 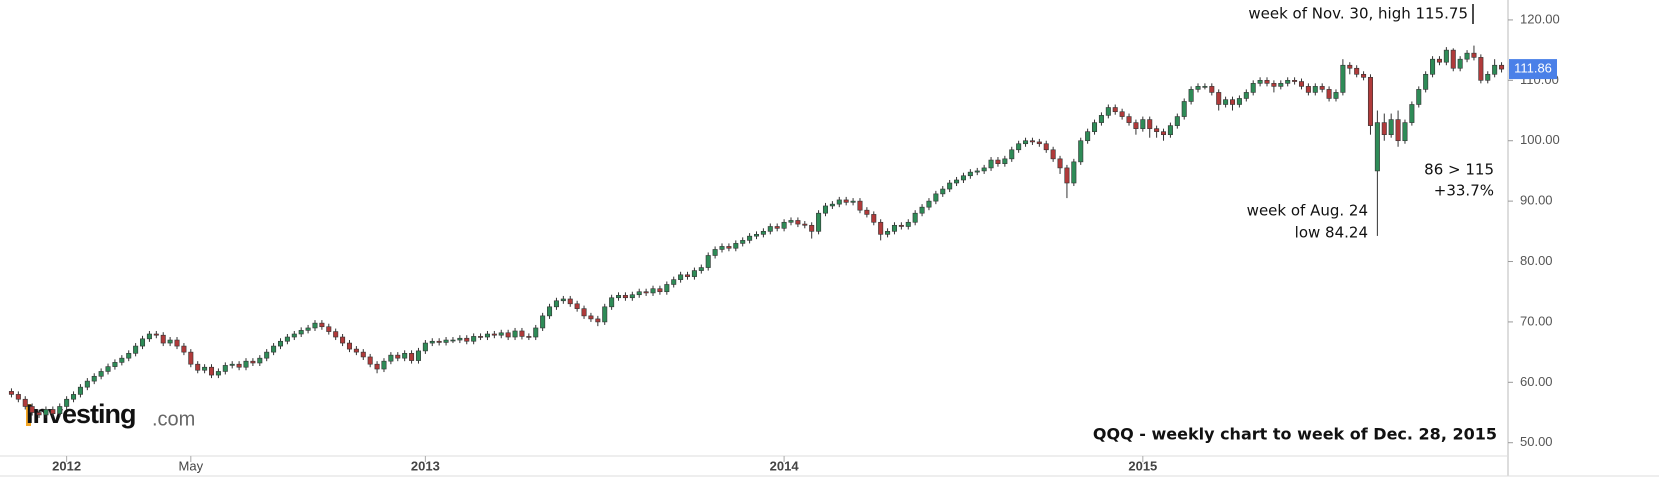 What do you see at coordinates (1142, 465) in the screenshot?
I see `x-tick-label: 2015` at bounding box center [1142, 465].